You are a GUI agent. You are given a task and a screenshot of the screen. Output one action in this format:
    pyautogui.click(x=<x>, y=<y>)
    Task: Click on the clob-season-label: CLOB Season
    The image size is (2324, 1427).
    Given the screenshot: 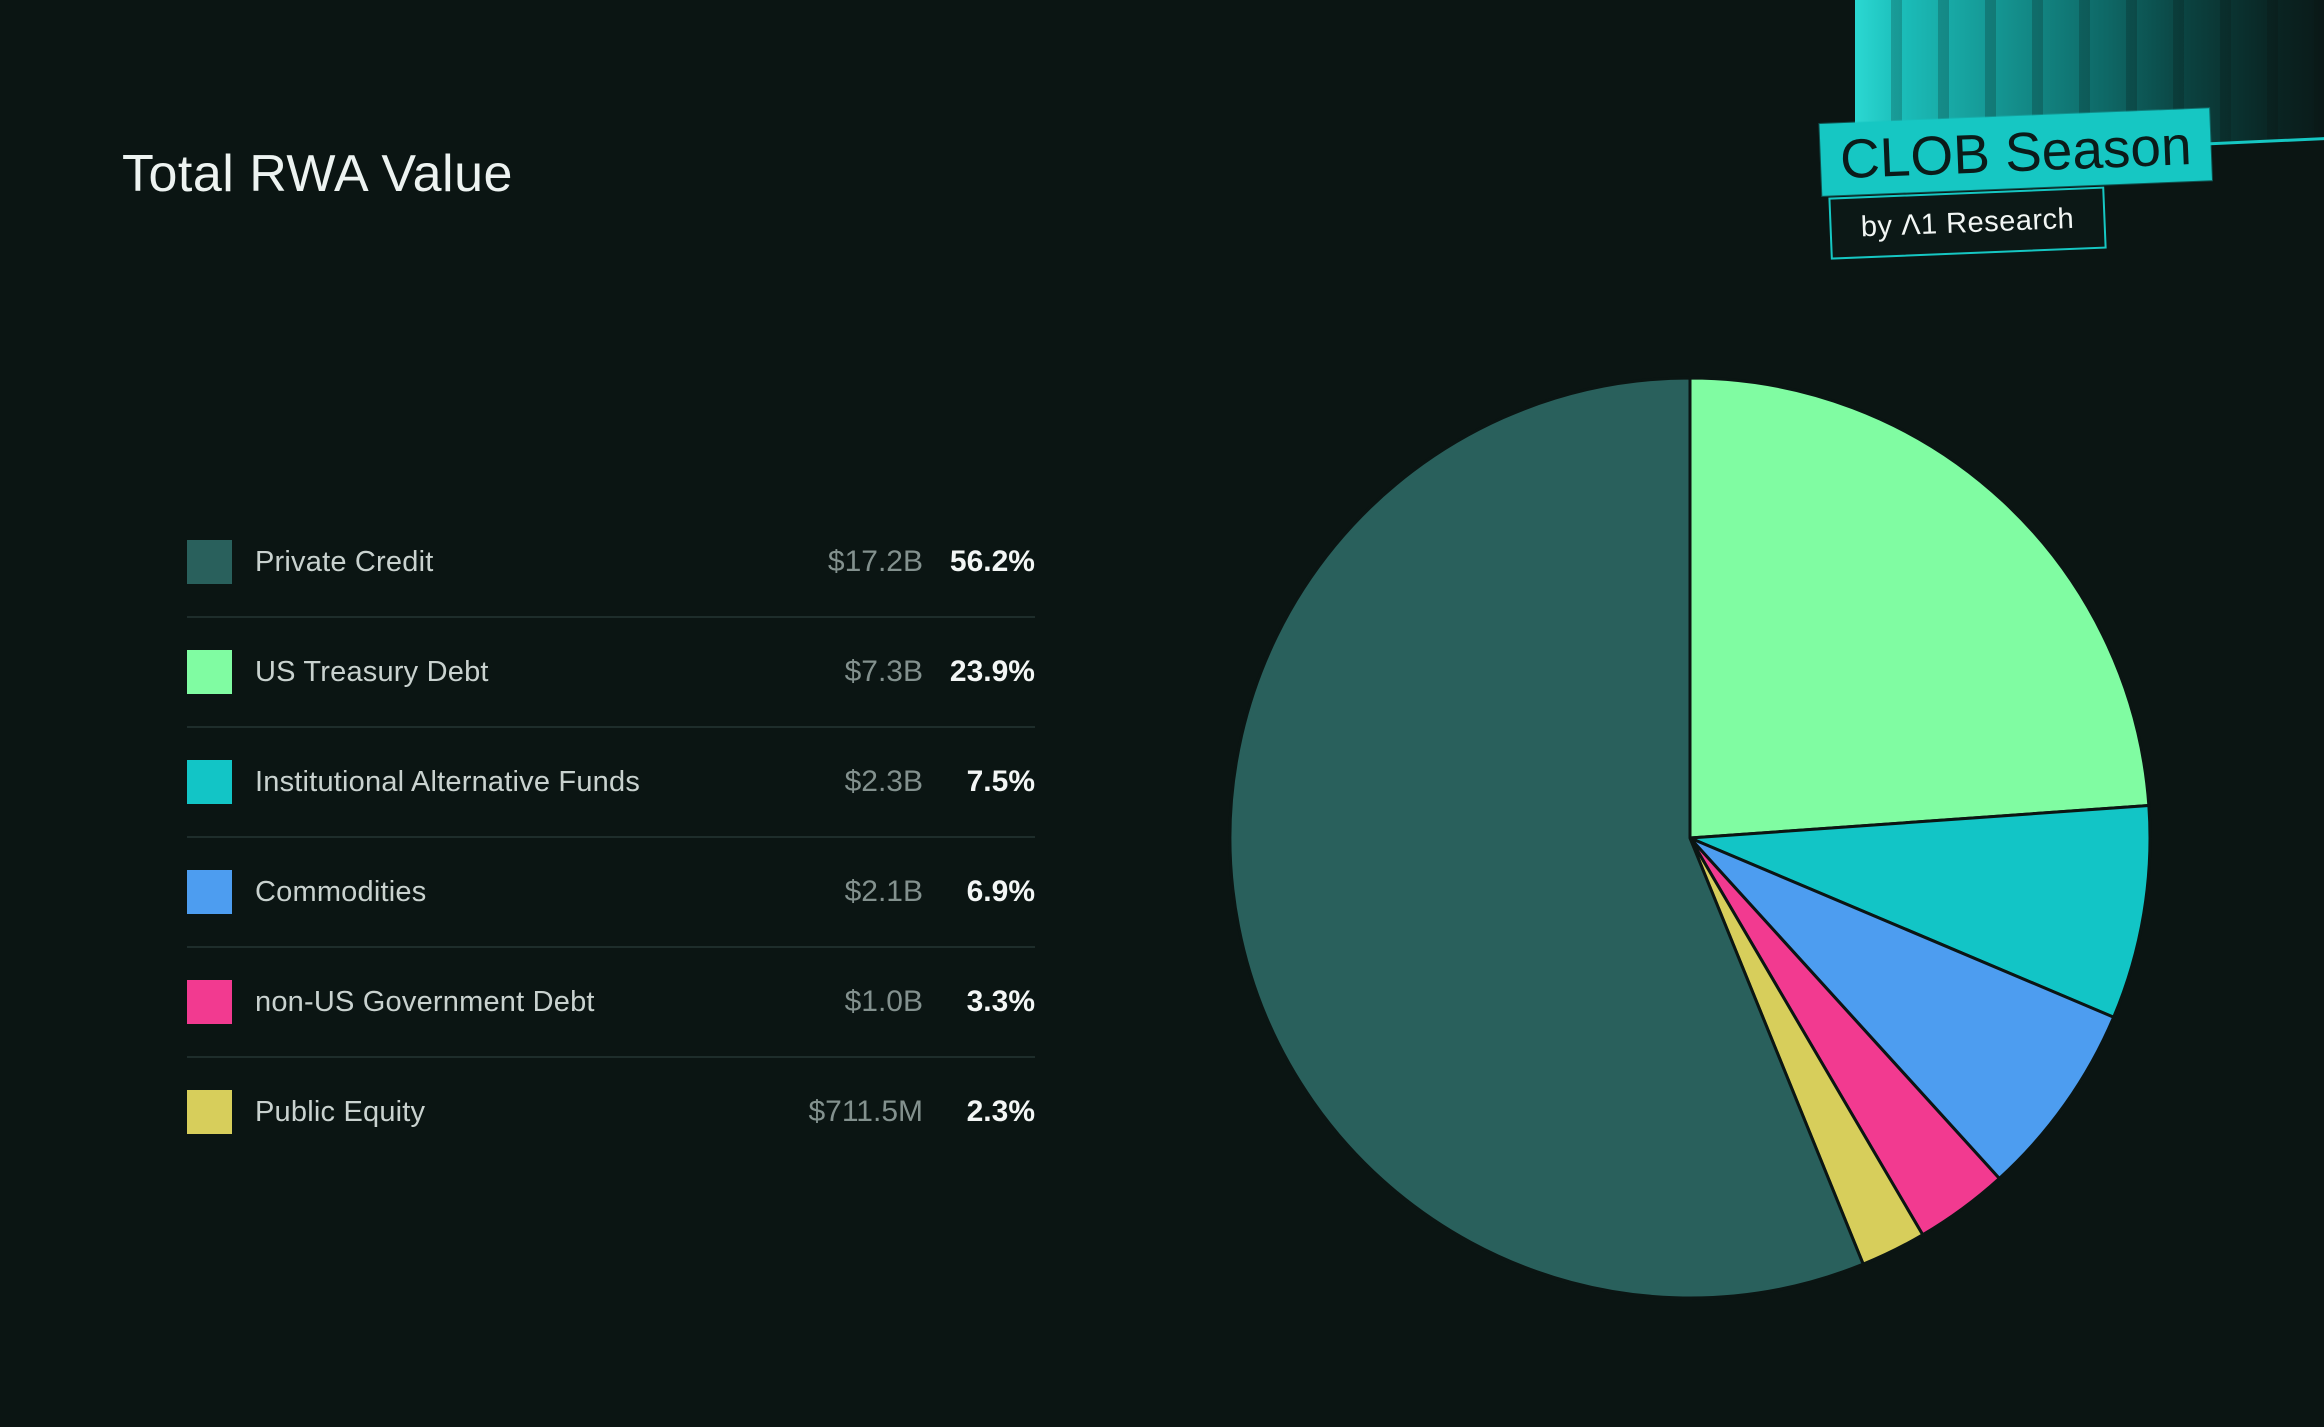 What is the action you would take?
    pyautogui.click(x=2015, y=152)
    